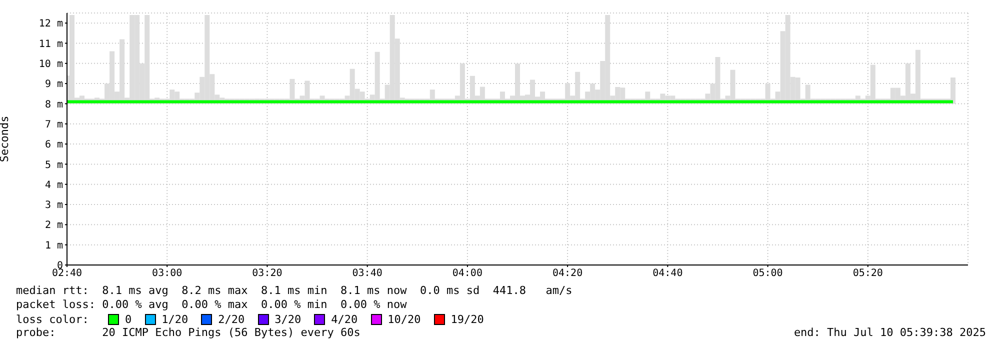  What do you see at coordinates (344, 319) in the screenshot?
I see `text: 4/20` at bounding box center [344, 319].